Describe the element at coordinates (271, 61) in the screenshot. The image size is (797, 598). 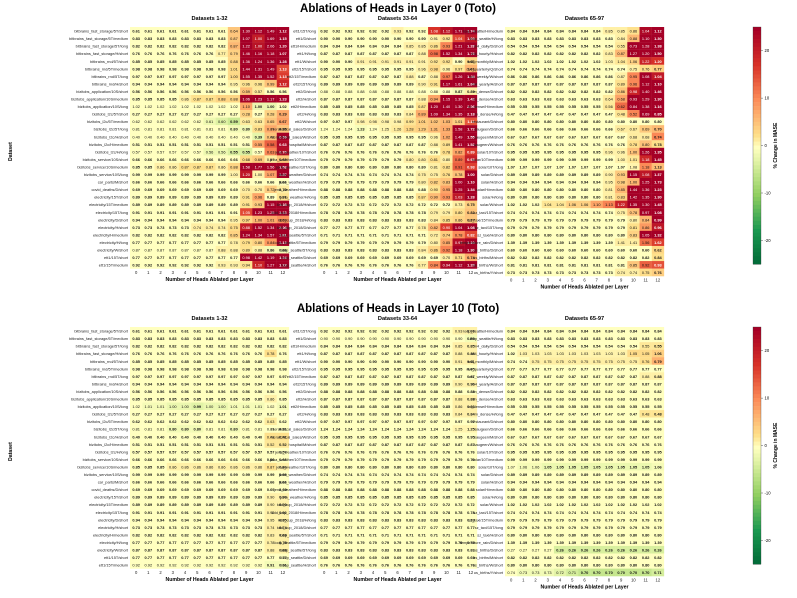
I see `cell-value-label: 1.36` at that location.